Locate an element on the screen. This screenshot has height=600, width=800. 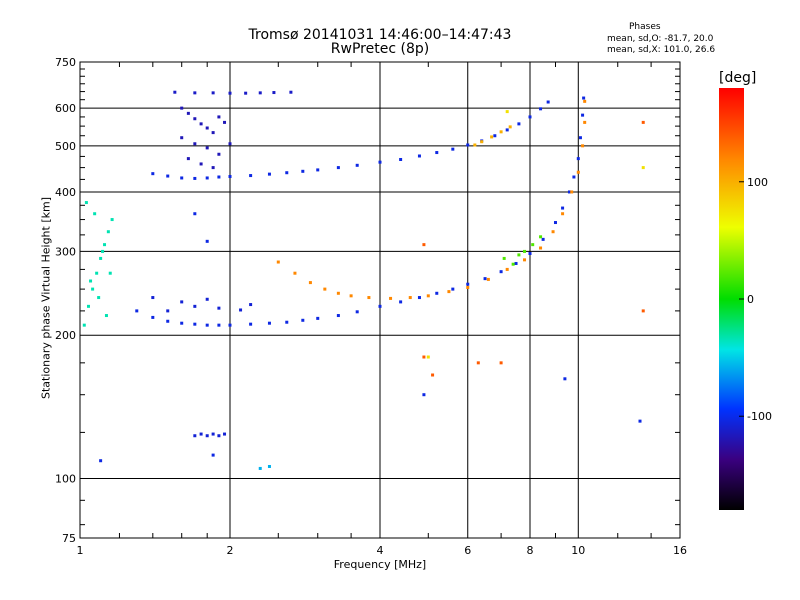
chart-subtitle: RwPretec (8p) is located at coordinates (380, 49).